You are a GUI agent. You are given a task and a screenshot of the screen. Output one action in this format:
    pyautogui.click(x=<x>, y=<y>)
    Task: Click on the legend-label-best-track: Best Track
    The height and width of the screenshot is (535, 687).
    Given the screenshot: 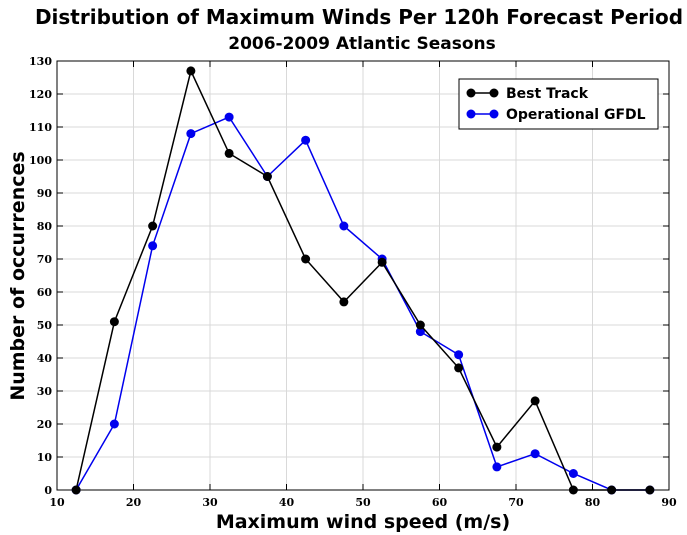 What is the action you would take?
    pyautogui.click(x=547, y=94)
    